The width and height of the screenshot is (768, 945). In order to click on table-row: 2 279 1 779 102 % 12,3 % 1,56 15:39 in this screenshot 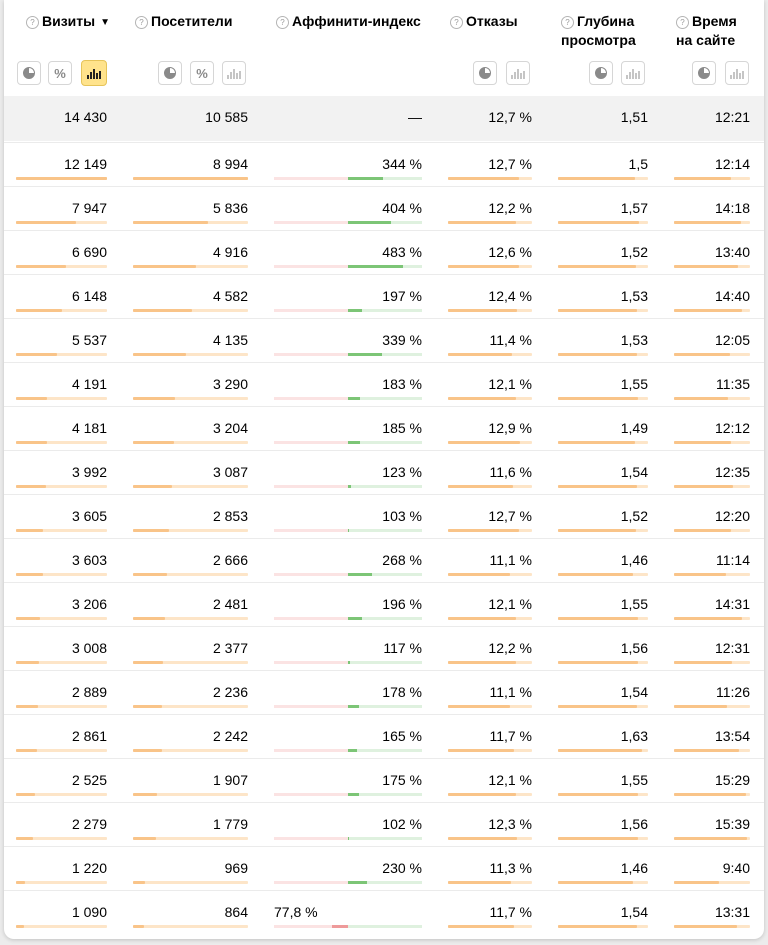, I will do `click(384, 824)`.